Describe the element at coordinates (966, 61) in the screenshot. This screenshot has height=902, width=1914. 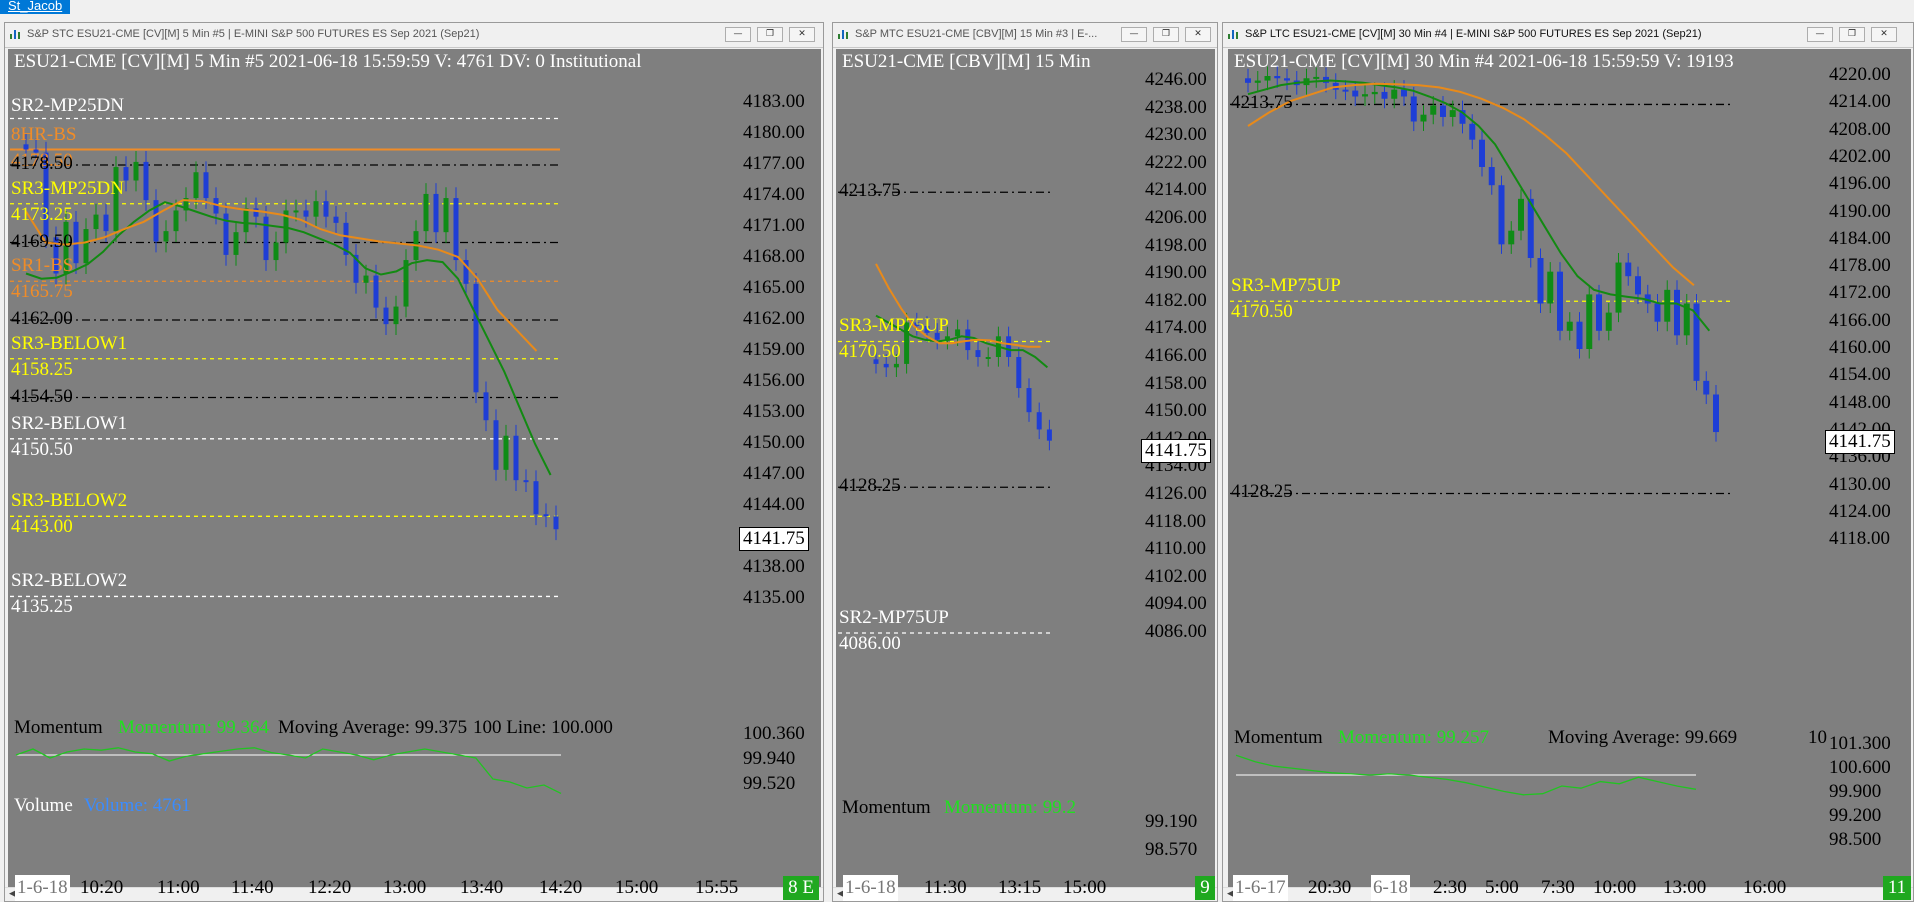
I see `chart-header: ESU21-CME [CBV][M] 15 Min` at that location.